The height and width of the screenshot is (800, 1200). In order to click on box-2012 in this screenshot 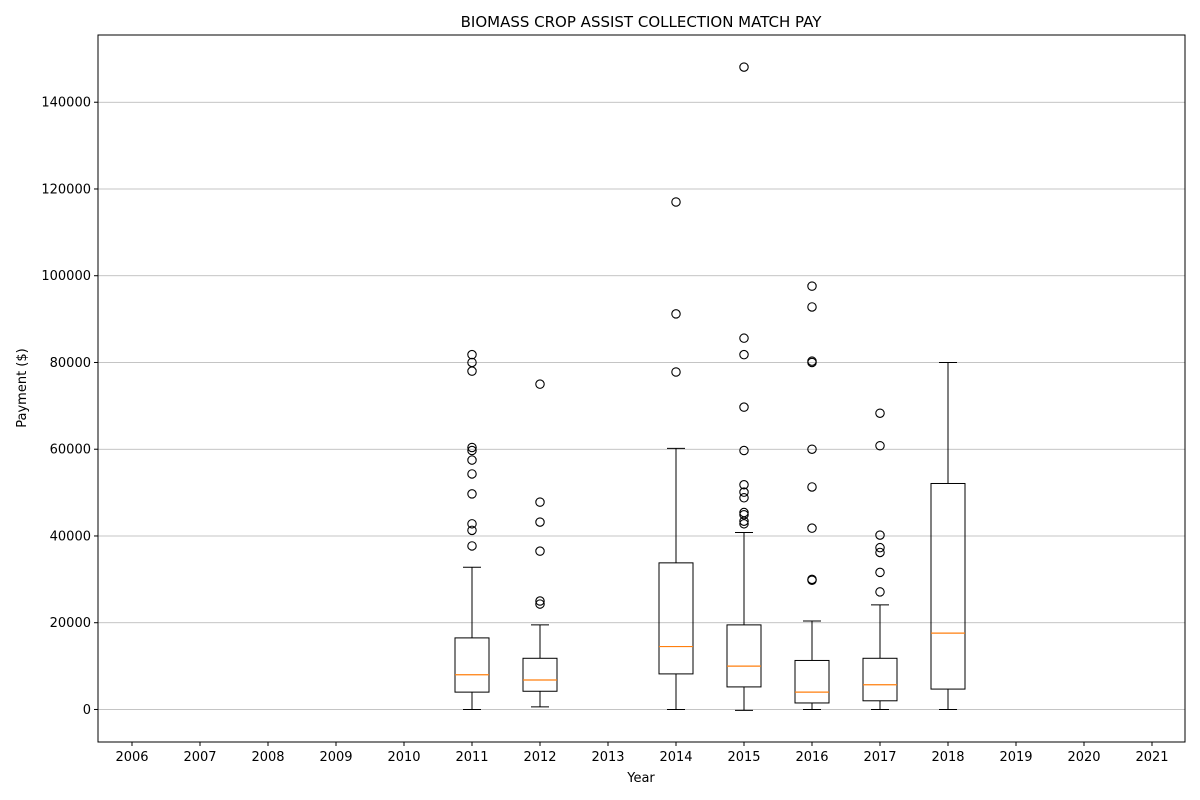, I will do `click(540, 543)`.